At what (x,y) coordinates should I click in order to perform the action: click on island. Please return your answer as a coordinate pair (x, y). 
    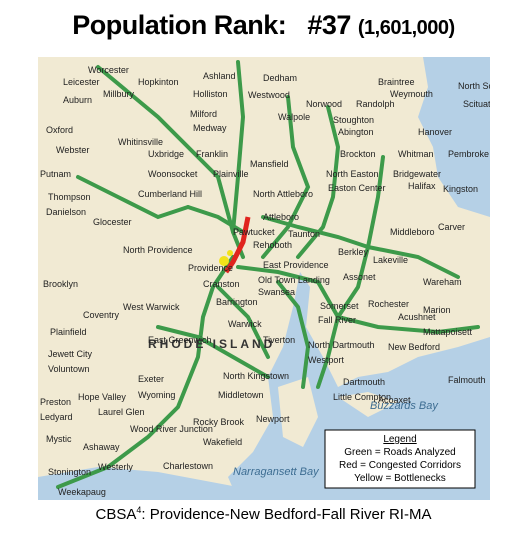
    Looking at the image, I should click on (298, 412).